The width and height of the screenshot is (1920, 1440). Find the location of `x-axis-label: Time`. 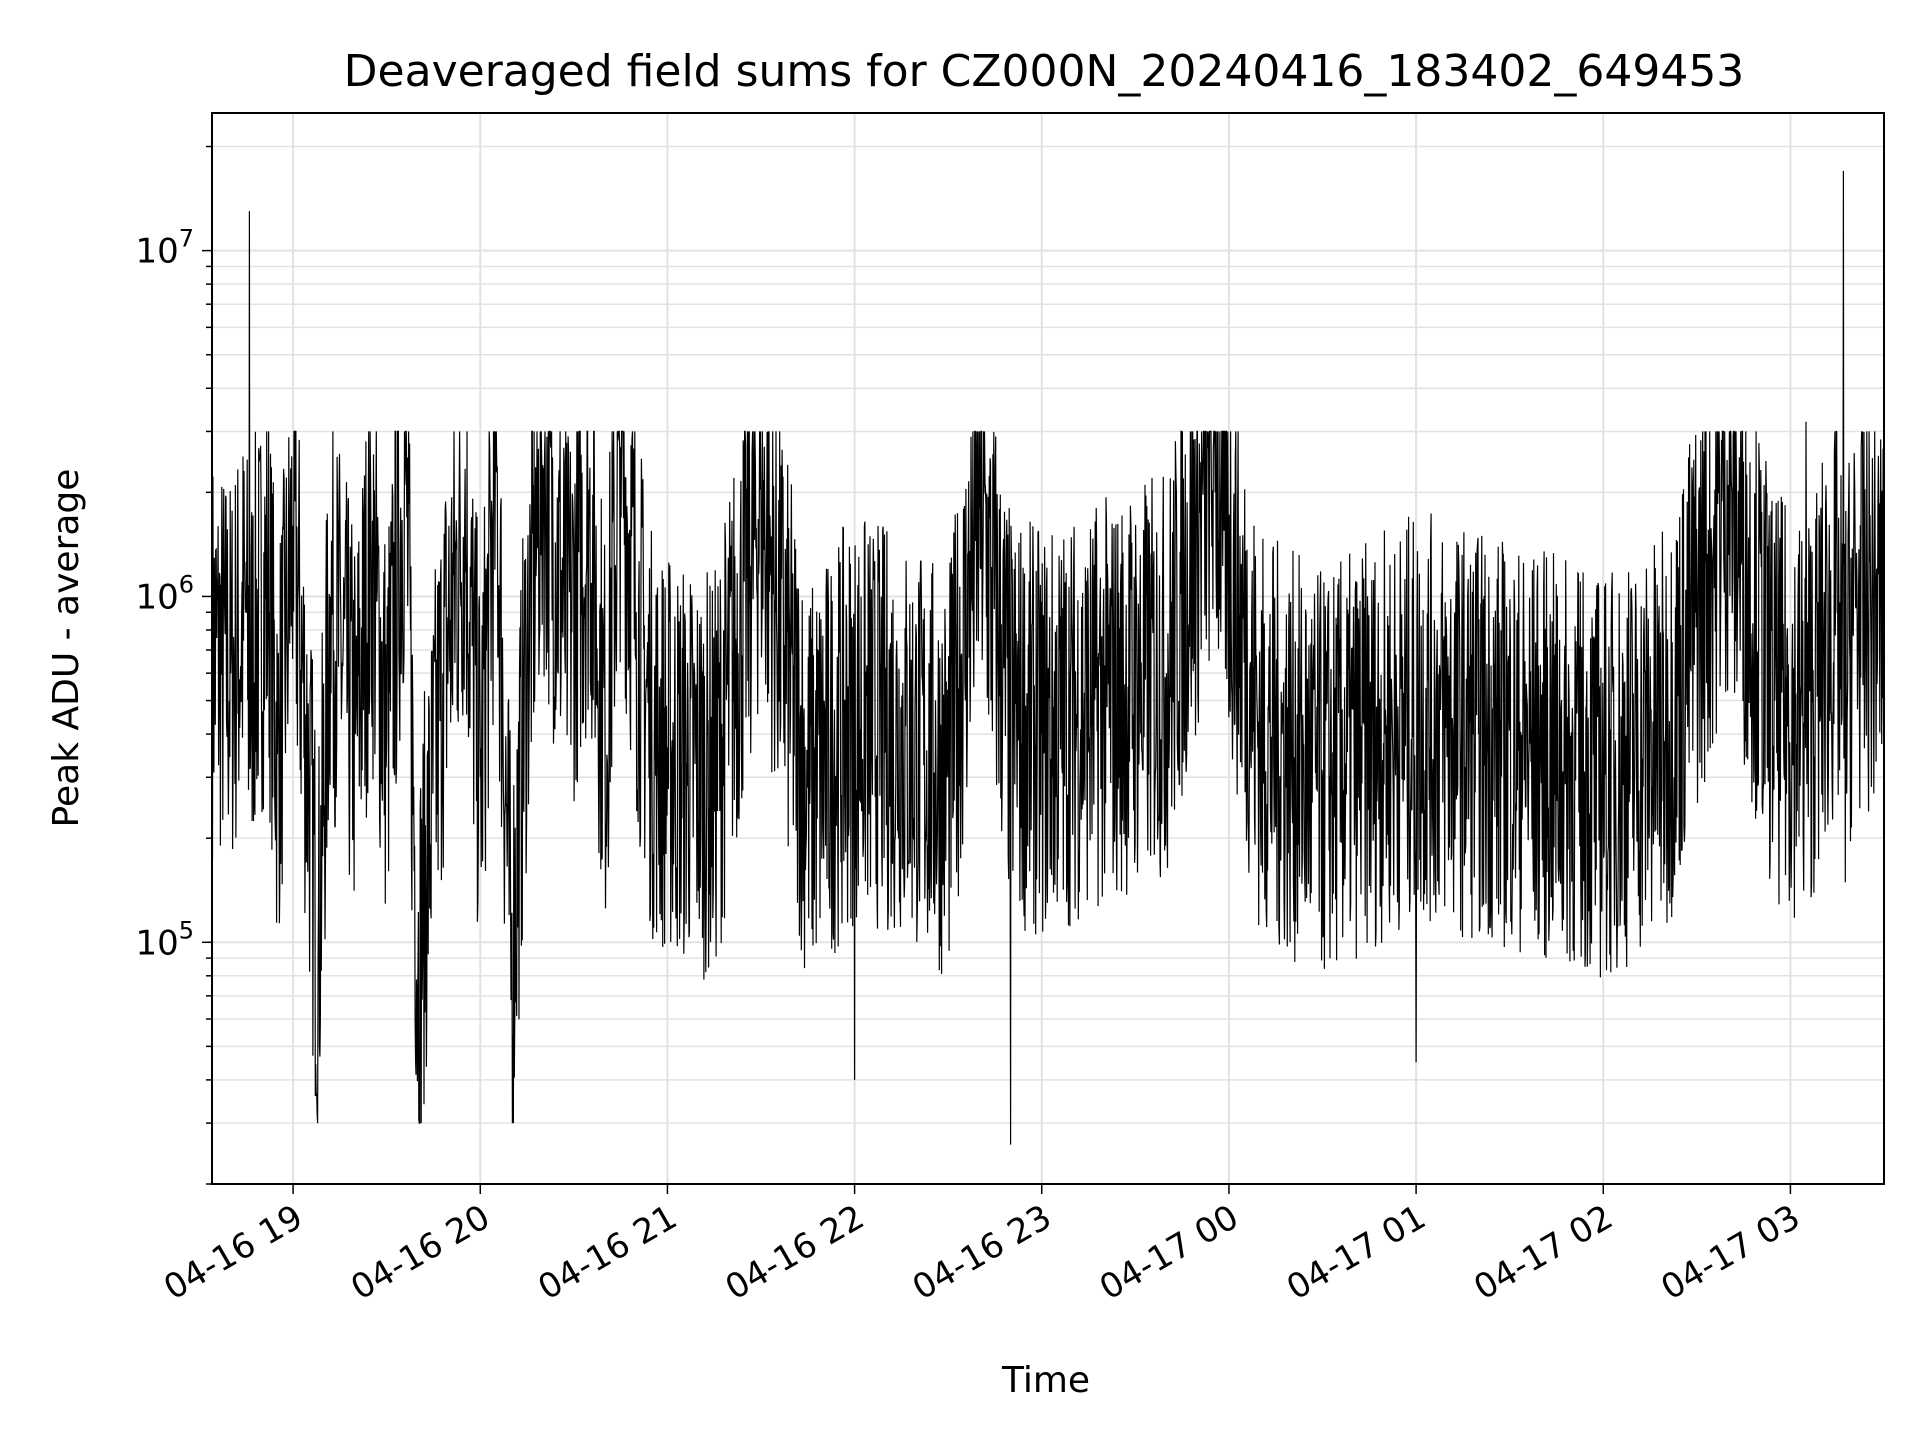

x-axis-label: Time is located at coordinates (1045, 1380).